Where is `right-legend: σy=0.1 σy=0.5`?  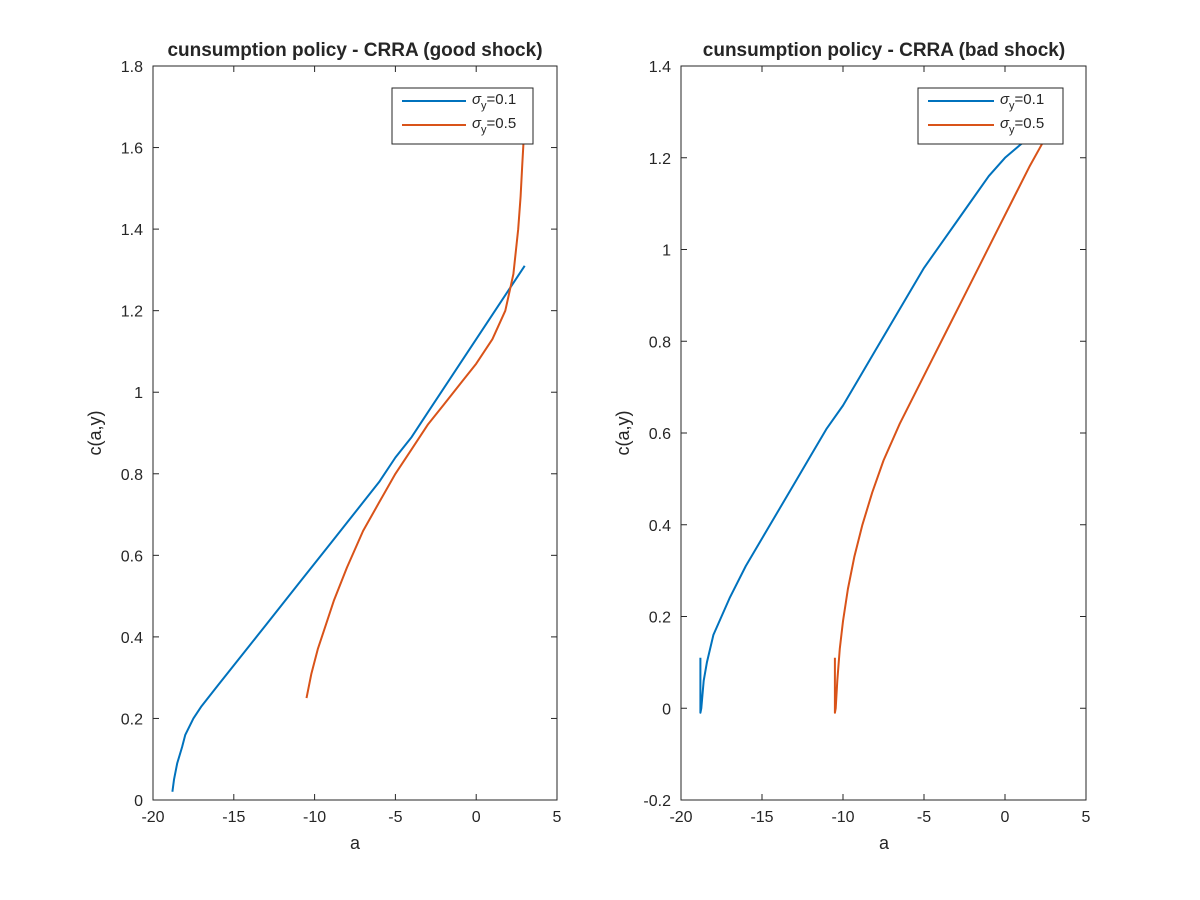
right-legend: σy=0.1 σy=0.5 is located at coordinates (990, 116).